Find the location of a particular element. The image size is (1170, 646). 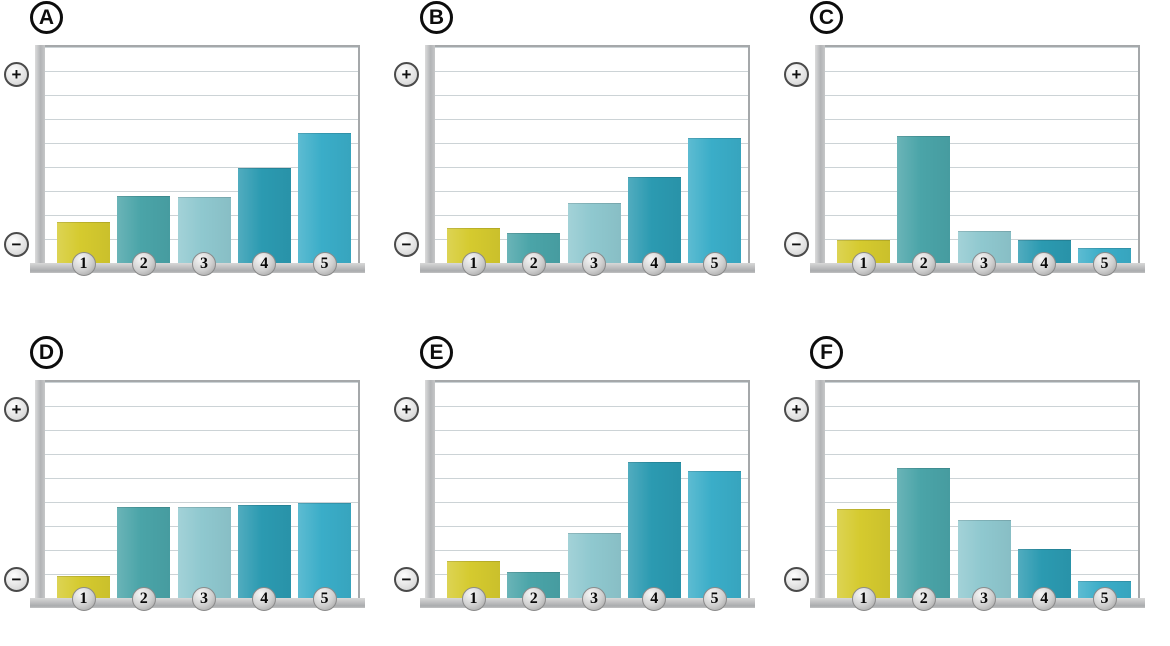

panel-label-circle: C is located at coordinates (826, 17).